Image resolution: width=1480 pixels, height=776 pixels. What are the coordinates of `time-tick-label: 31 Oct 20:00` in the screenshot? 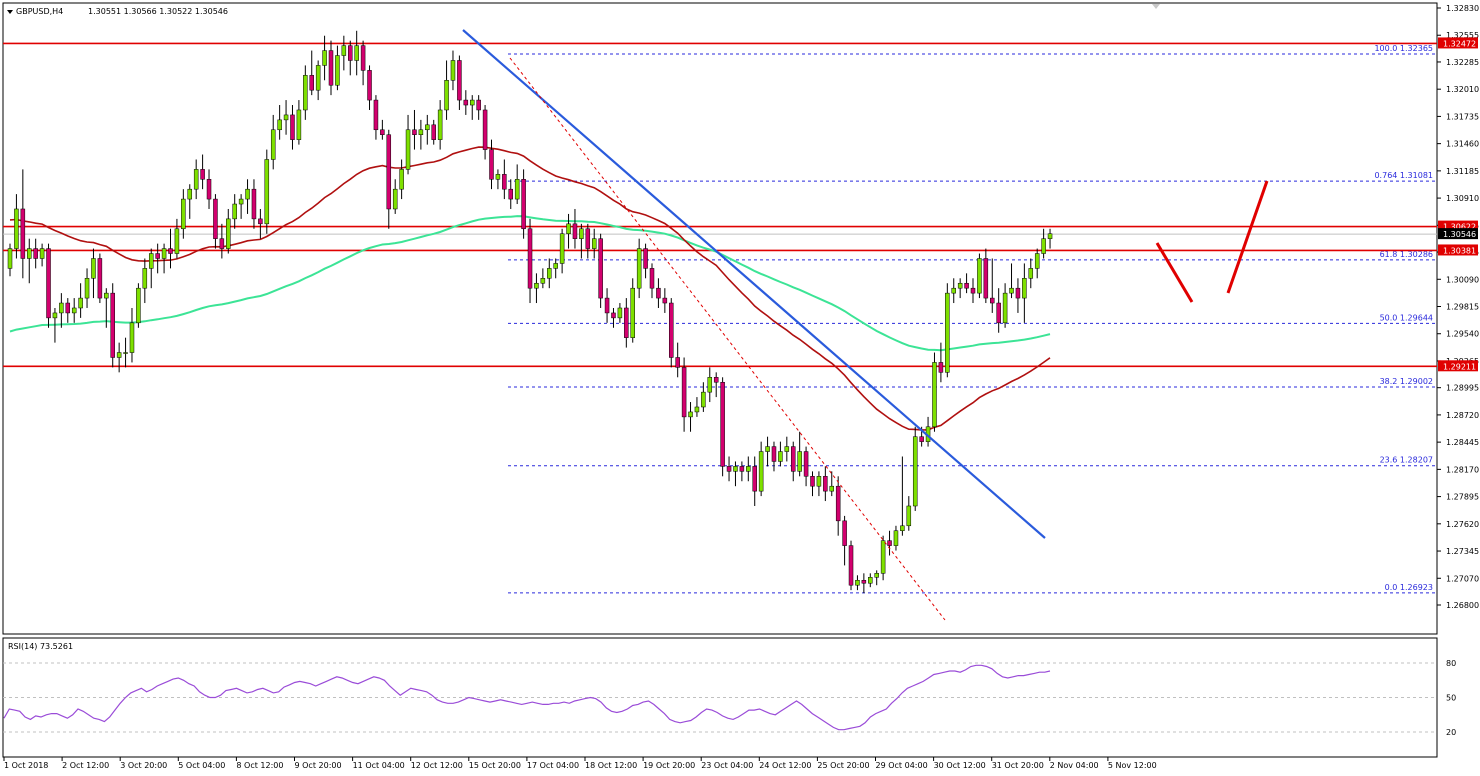 It's located at (1018, 765).